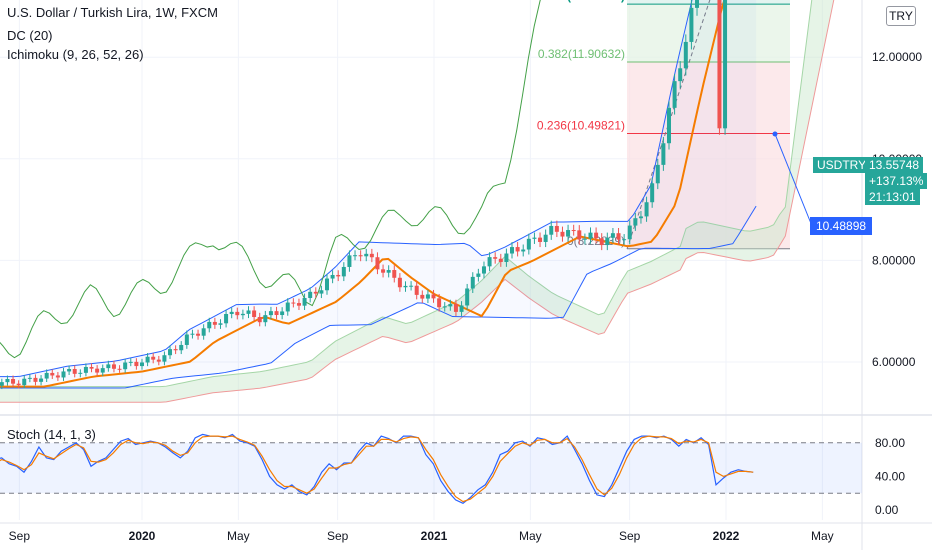 This screenshot has width=932, height=550. Describe the element at coordinates (51, 434) in the screenshot. I see `stoch-legend: Stoch (14, 1, 3)` at that location.